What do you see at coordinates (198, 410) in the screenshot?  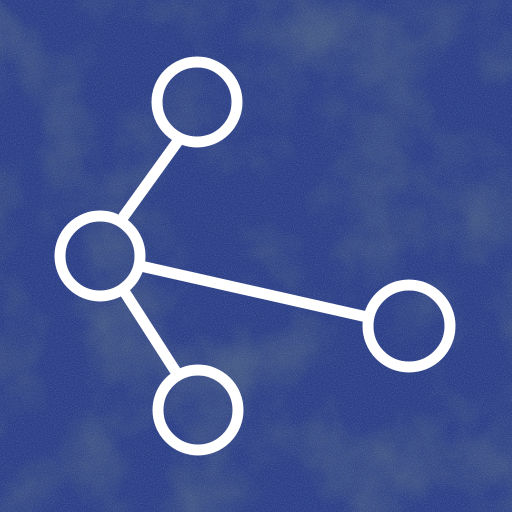 I see `bottom-node-circle` at bounding box center [198, 410].